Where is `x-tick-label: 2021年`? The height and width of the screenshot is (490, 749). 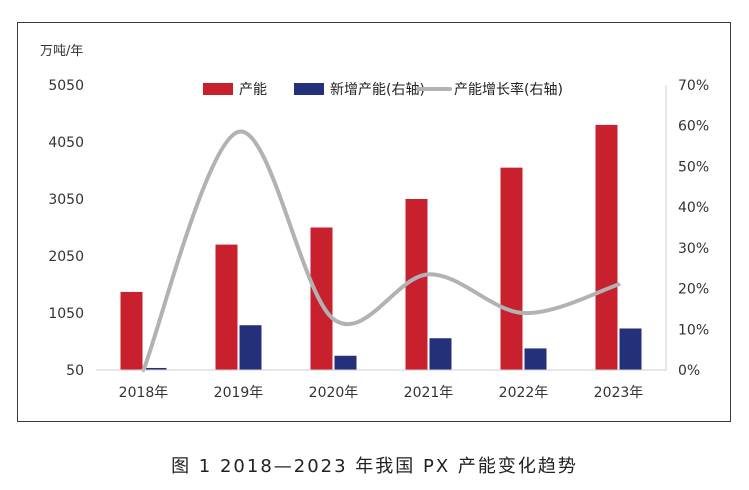
x-tick-label: 2021年 is located at coordinates (429, 393).